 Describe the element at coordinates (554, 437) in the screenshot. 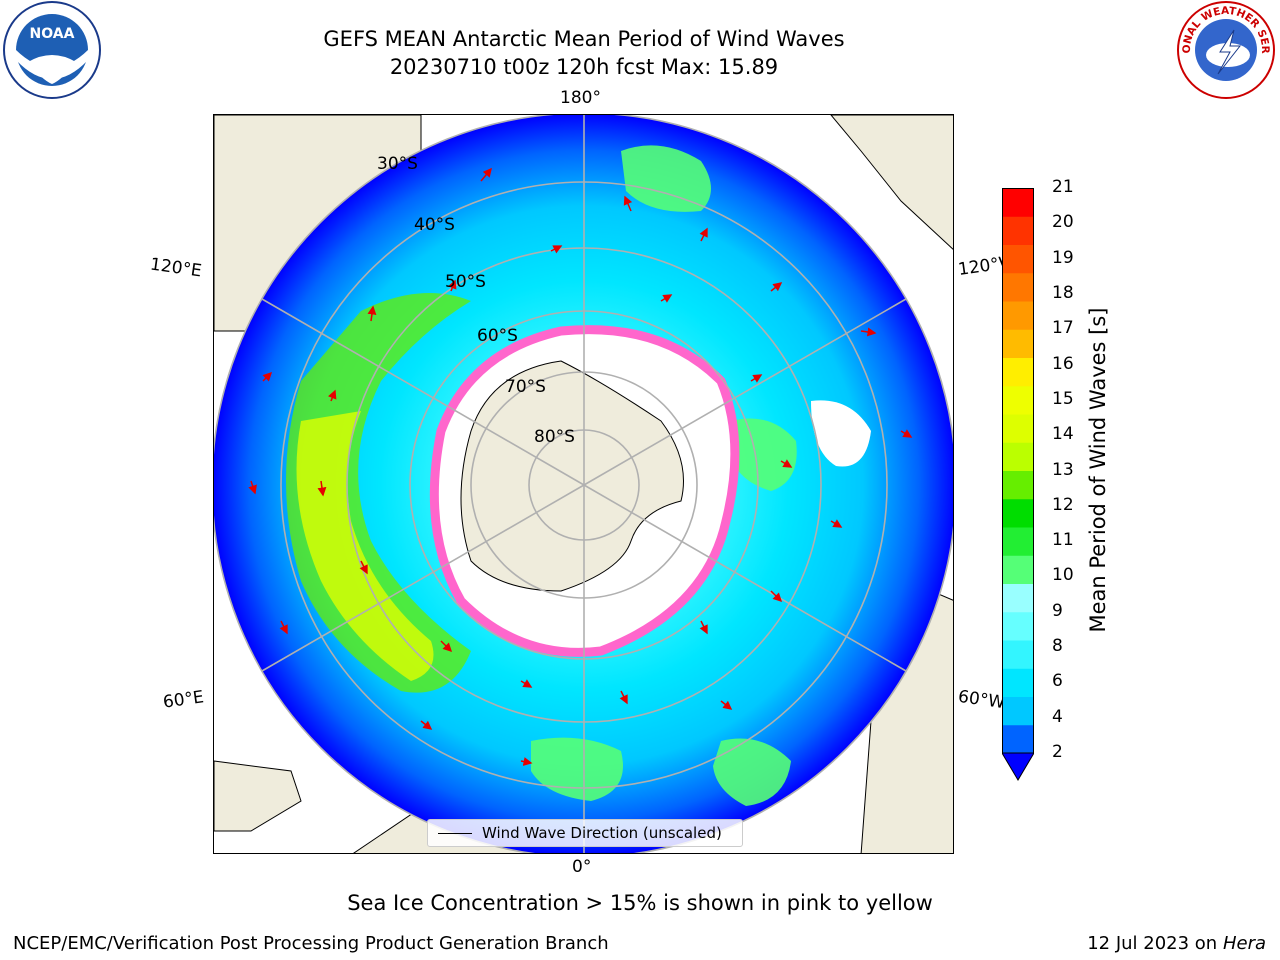

I see `lat-label-80s: 80°S` at that location.